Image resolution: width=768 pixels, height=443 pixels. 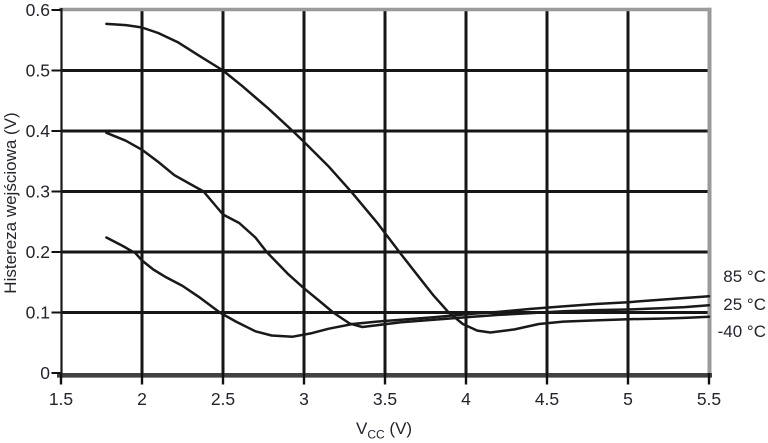 I want to click on legend-item-85c: 85 °C, so click(x=744, y=276).